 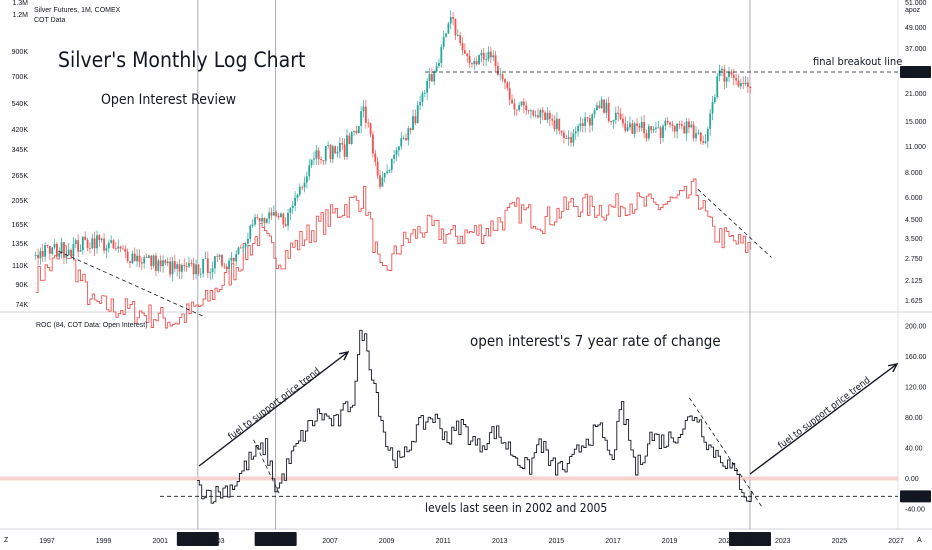 I want to click on date-badge-label: 01 Nov '21, so click(x=749, y=540).